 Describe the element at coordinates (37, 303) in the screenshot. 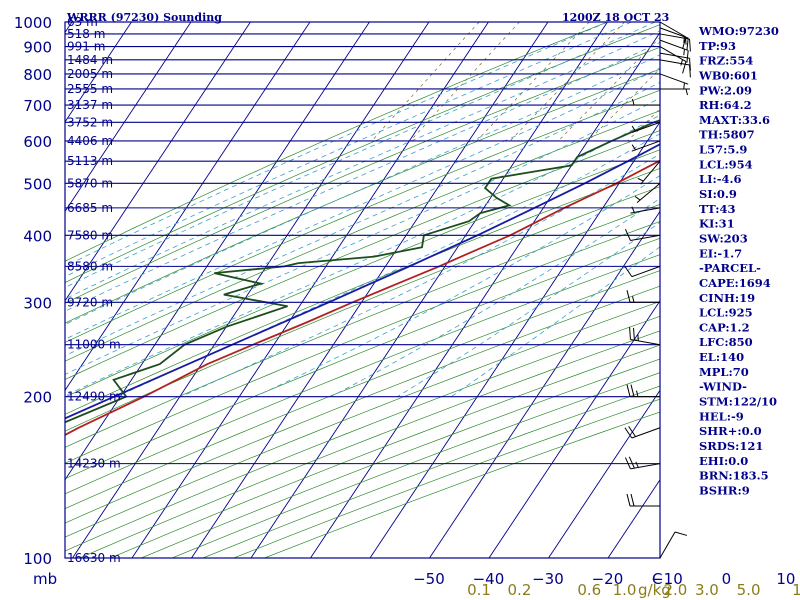

I see `pressure-label: 300` at that location.